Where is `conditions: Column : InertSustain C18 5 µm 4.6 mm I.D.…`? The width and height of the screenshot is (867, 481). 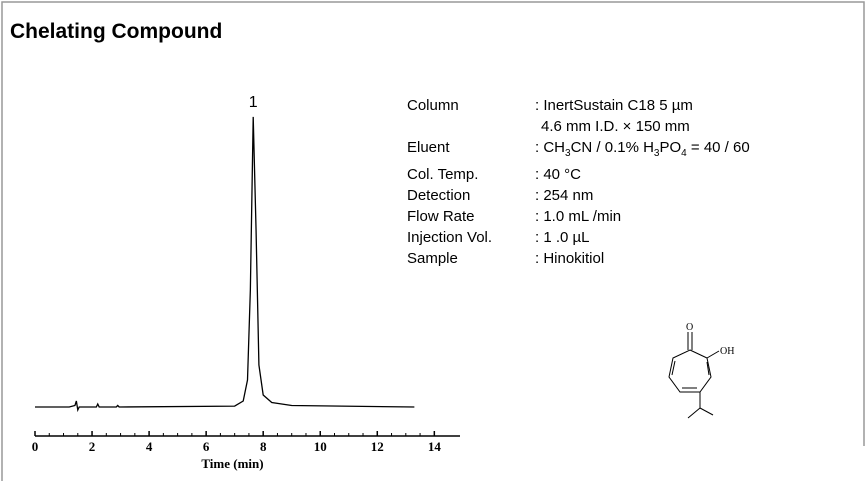
conditions: Column : InertSustain C18 5 µm 4.6 mm I.D.… is located at coordinates (578, 182).